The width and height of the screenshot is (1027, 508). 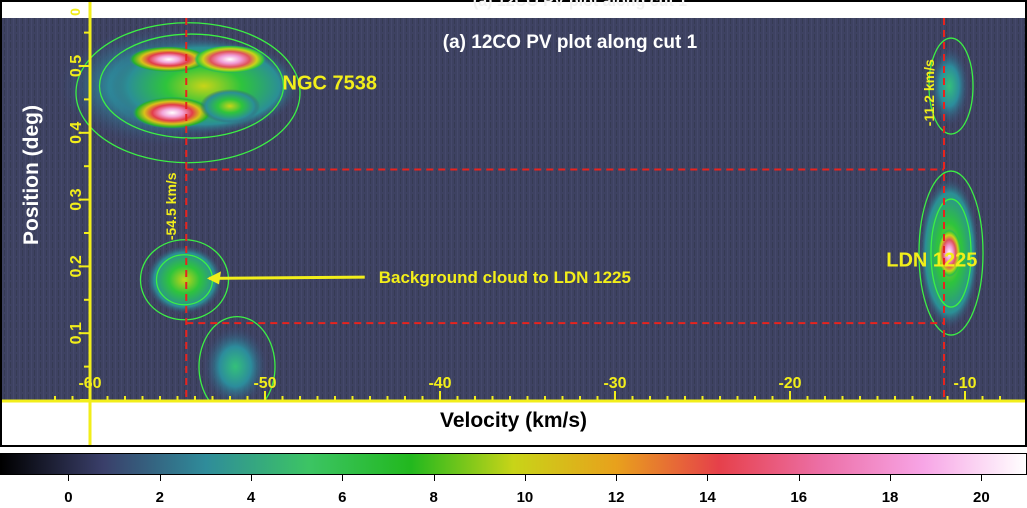 What do you see at coordinates (981, 497) in the screenshot?
I see `colorbar-tick-label: 20` at bounding box center [981, 497].